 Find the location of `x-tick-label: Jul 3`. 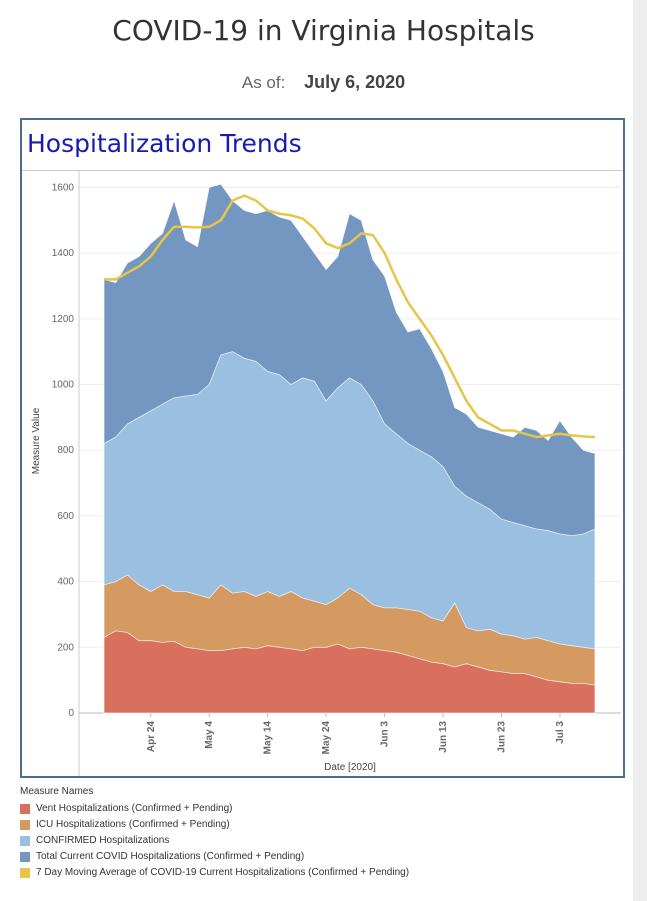

x-tick-label: Jul 3 is located at coordinates (560, 732).